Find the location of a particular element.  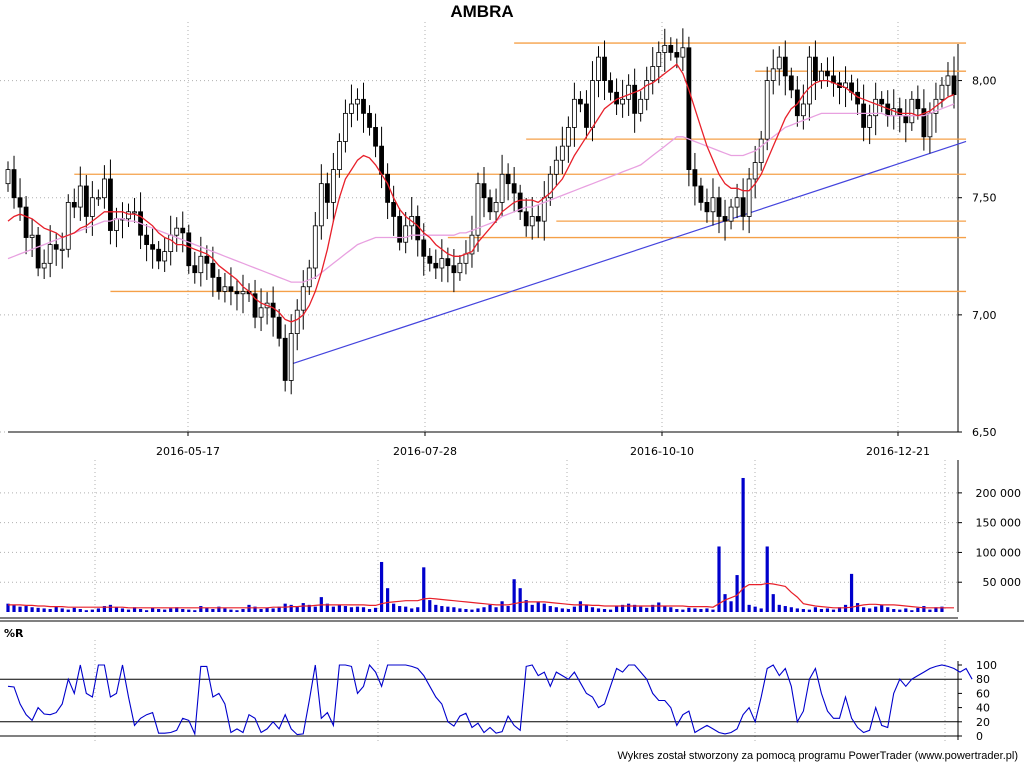

price-y-tick-label: 8,00 is located at coordinates (984, 81).